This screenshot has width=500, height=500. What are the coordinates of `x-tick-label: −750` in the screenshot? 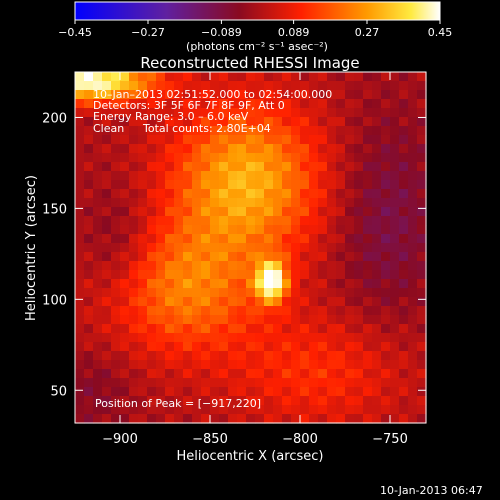 It's located at (390, 439).